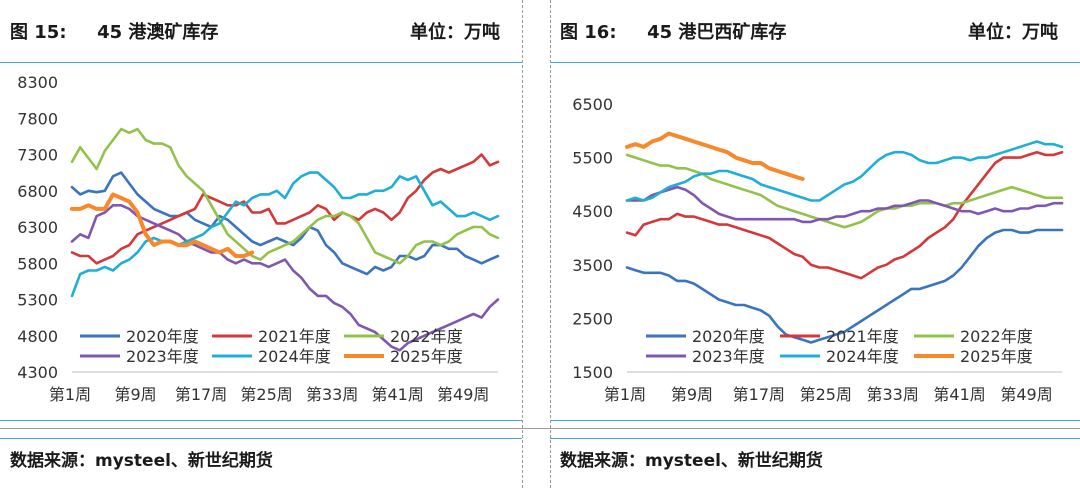  Describe the element at coordinates (261, 62) in the screenshot. I see `left-header-rule` at that location.